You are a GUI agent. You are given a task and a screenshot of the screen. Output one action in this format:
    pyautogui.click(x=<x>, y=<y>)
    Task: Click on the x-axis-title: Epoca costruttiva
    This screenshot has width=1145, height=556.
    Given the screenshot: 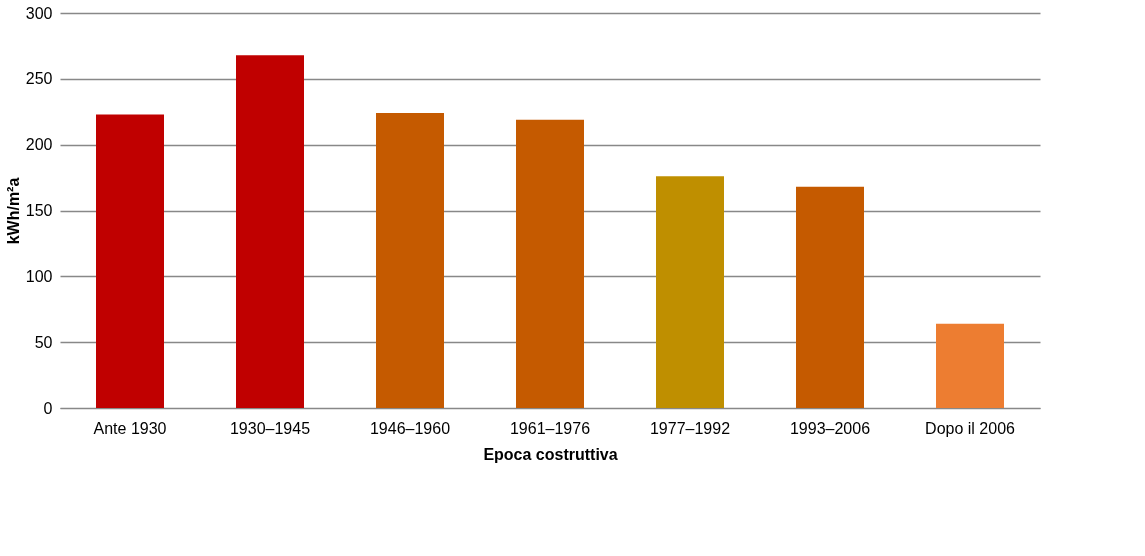 What is the action you would take?
    pyautogui.click(x=550, y=454)
    